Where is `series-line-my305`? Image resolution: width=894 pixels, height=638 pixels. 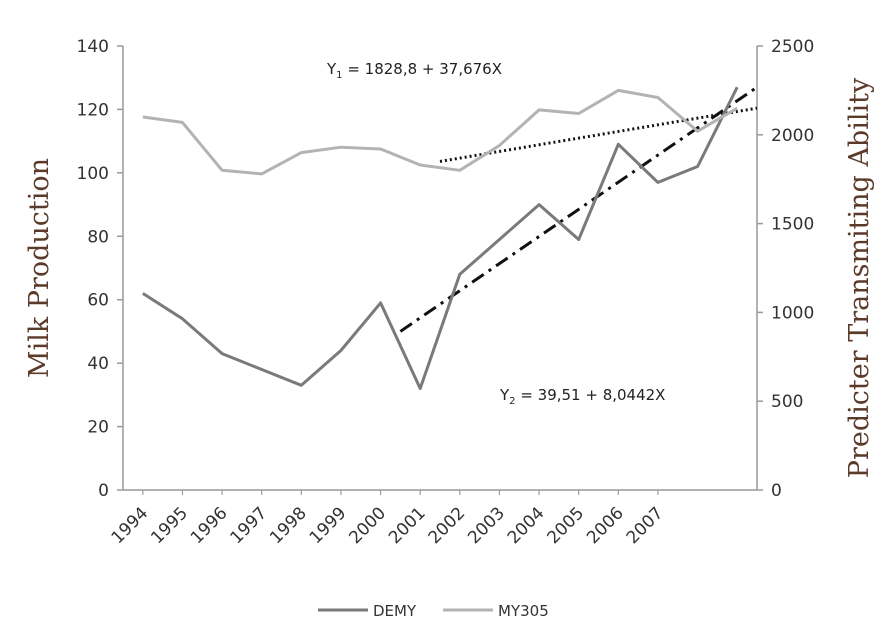
series-line-my305 is located at coordinates (440, 132).